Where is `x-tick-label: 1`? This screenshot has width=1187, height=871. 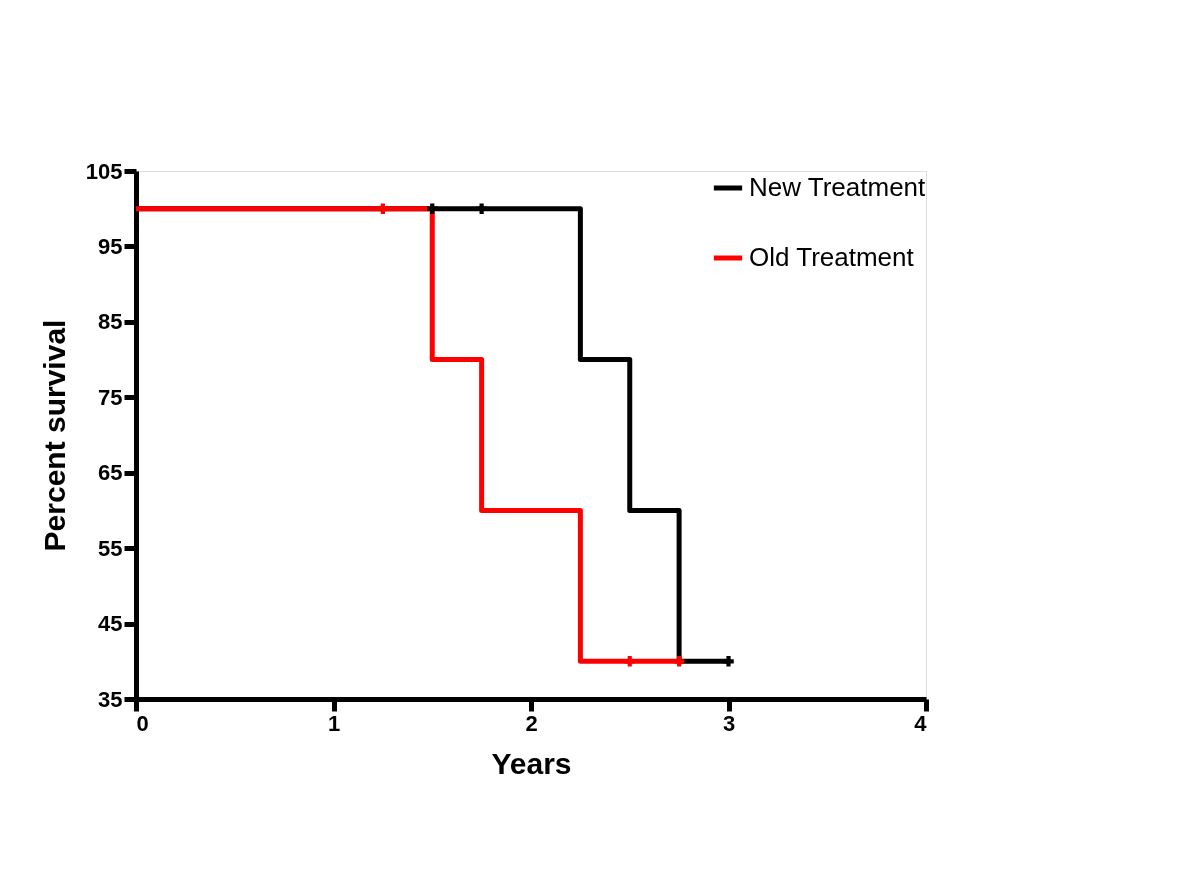
x-tick-label: 1 is located at coordinates (334, 723).